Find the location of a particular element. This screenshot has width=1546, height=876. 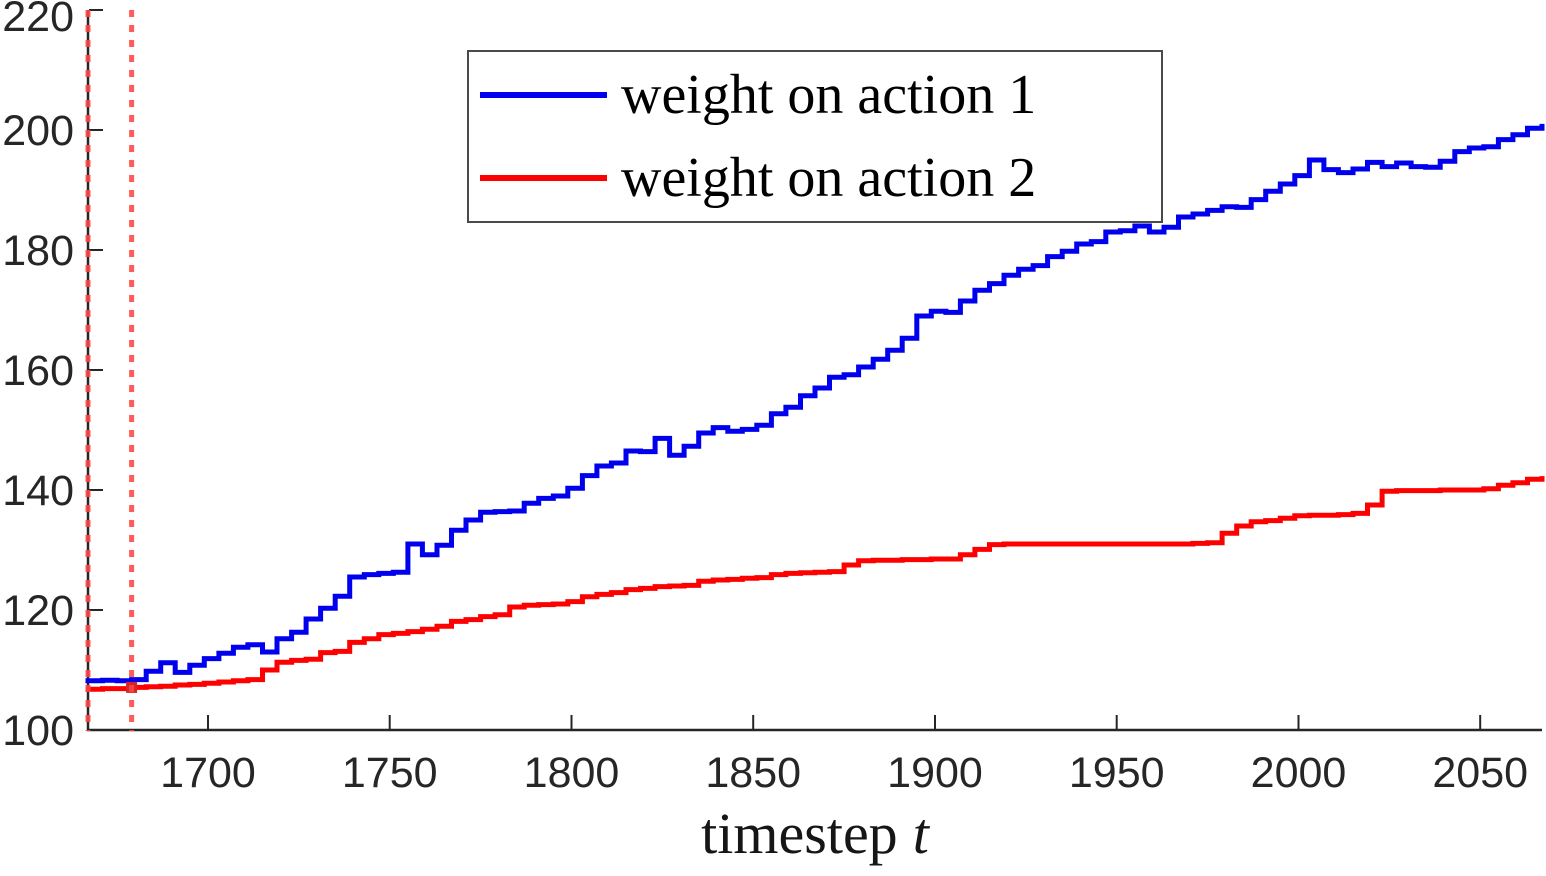

x-axis-label-text: timestep is located at coordinates (799, 833).